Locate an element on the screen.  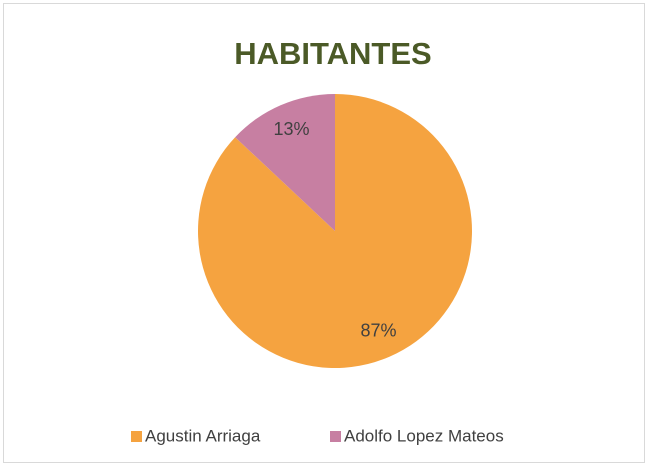
chart-title: HABITANTES is located at coordinates (332, 53).